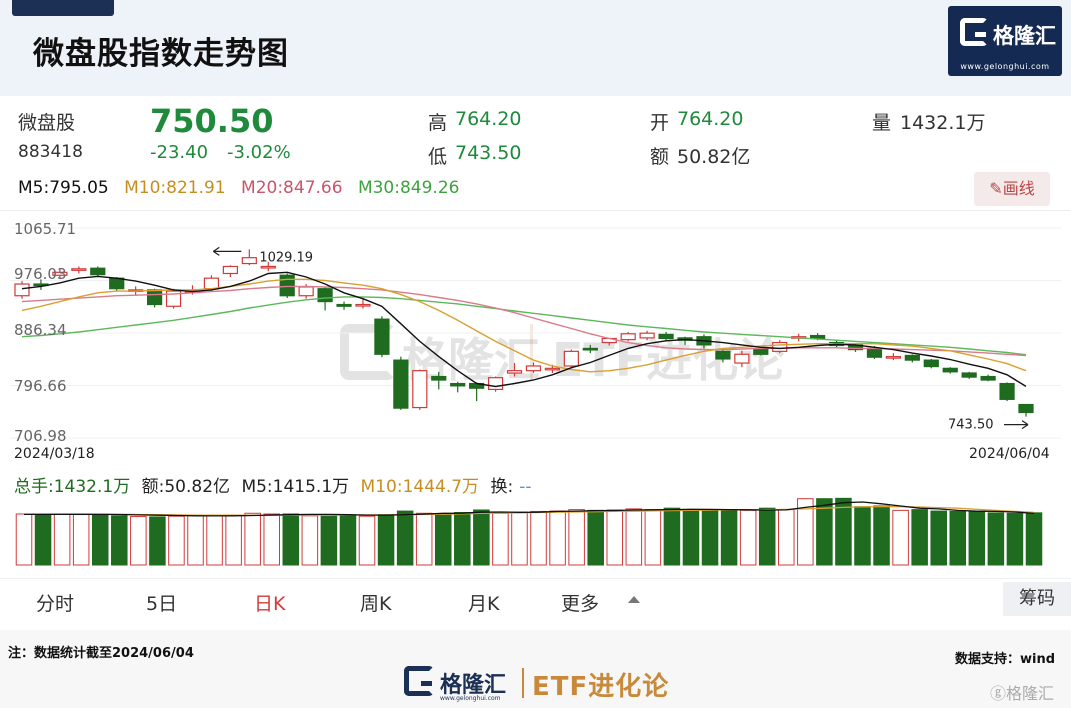  Describe the element at coordinates (216, 251) in the screenshot. I see `max-arrow-head` at that location.